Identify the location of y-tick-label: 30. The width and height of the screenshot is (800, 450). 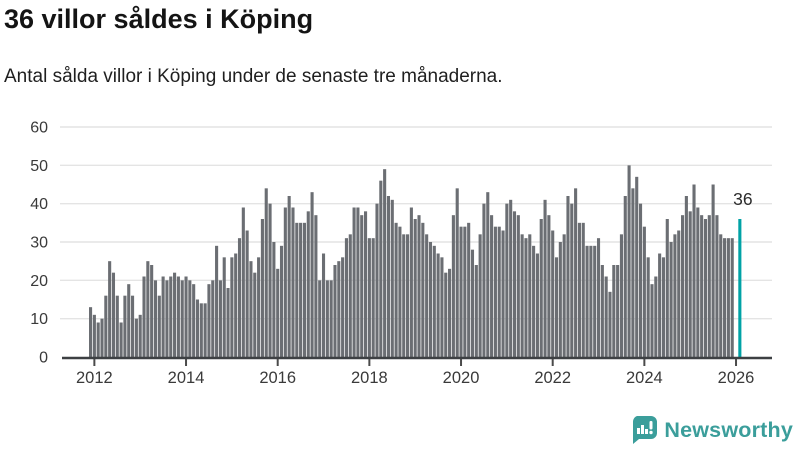
(39, 243).